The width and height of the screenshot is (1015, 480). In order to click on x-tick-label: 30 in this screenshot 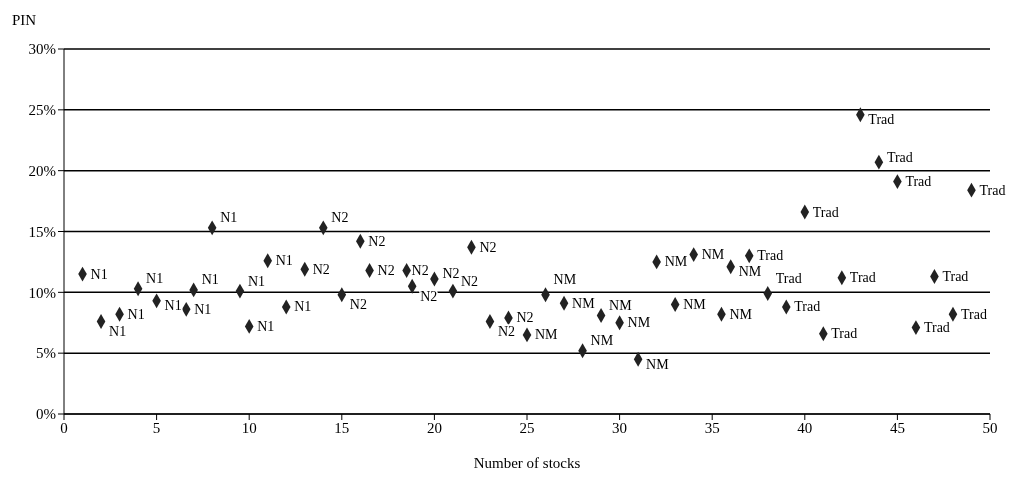, I will do `click(620, 427)`.